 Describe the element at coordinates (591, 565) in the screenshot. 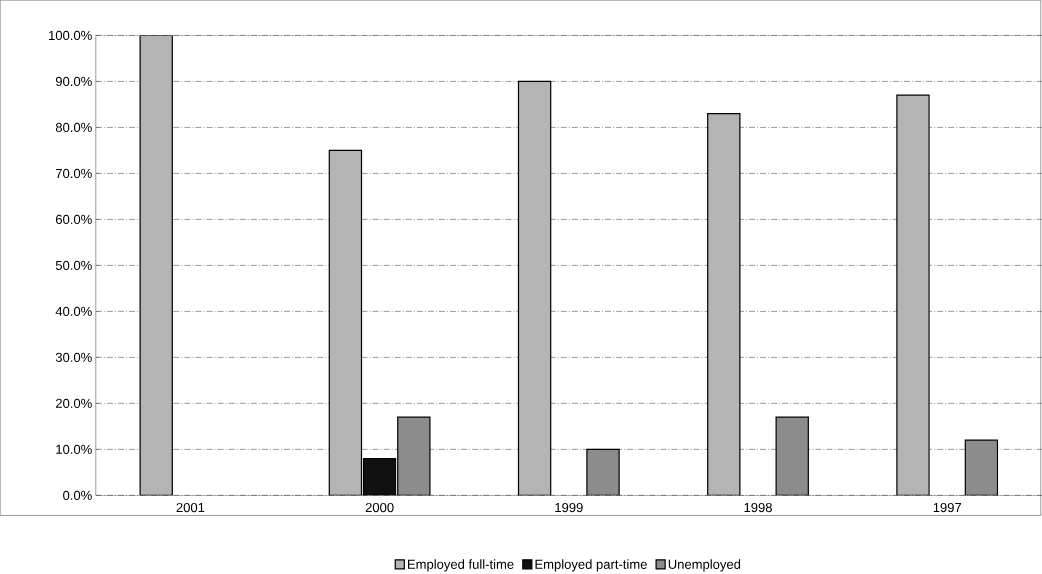

I see `legend-label: Employed part-time` at that location.